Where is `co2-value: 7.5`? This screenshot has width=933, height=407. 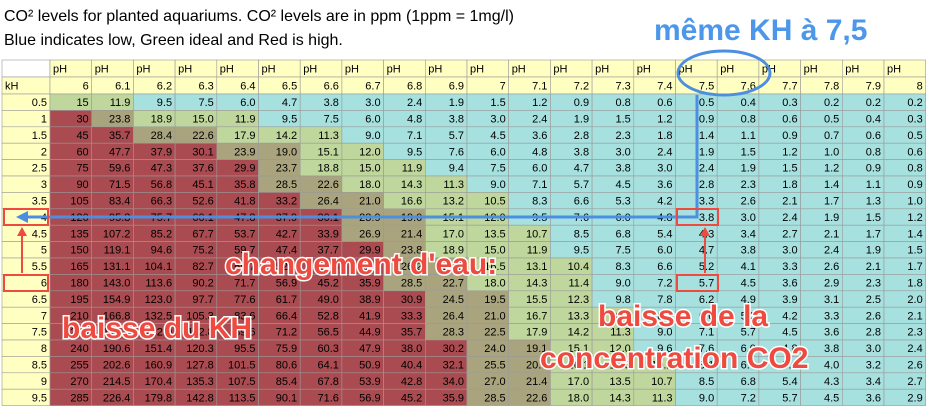 co2-value: 7.5 is located at coordinates (623, 251).